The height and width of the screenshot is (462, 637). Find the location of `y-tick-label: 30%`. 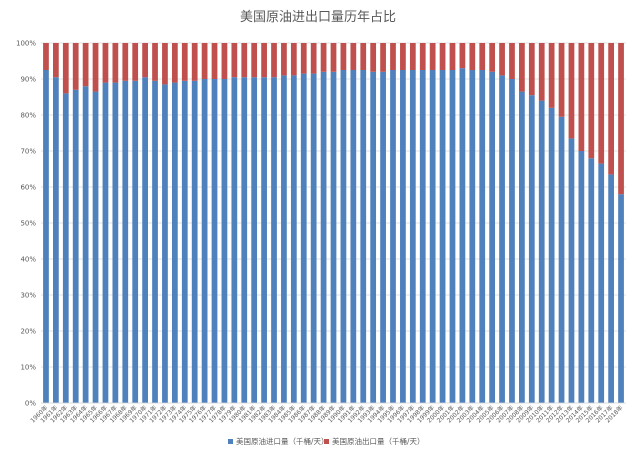

y-tick-label: 30% is located at coordinates (28, 296).